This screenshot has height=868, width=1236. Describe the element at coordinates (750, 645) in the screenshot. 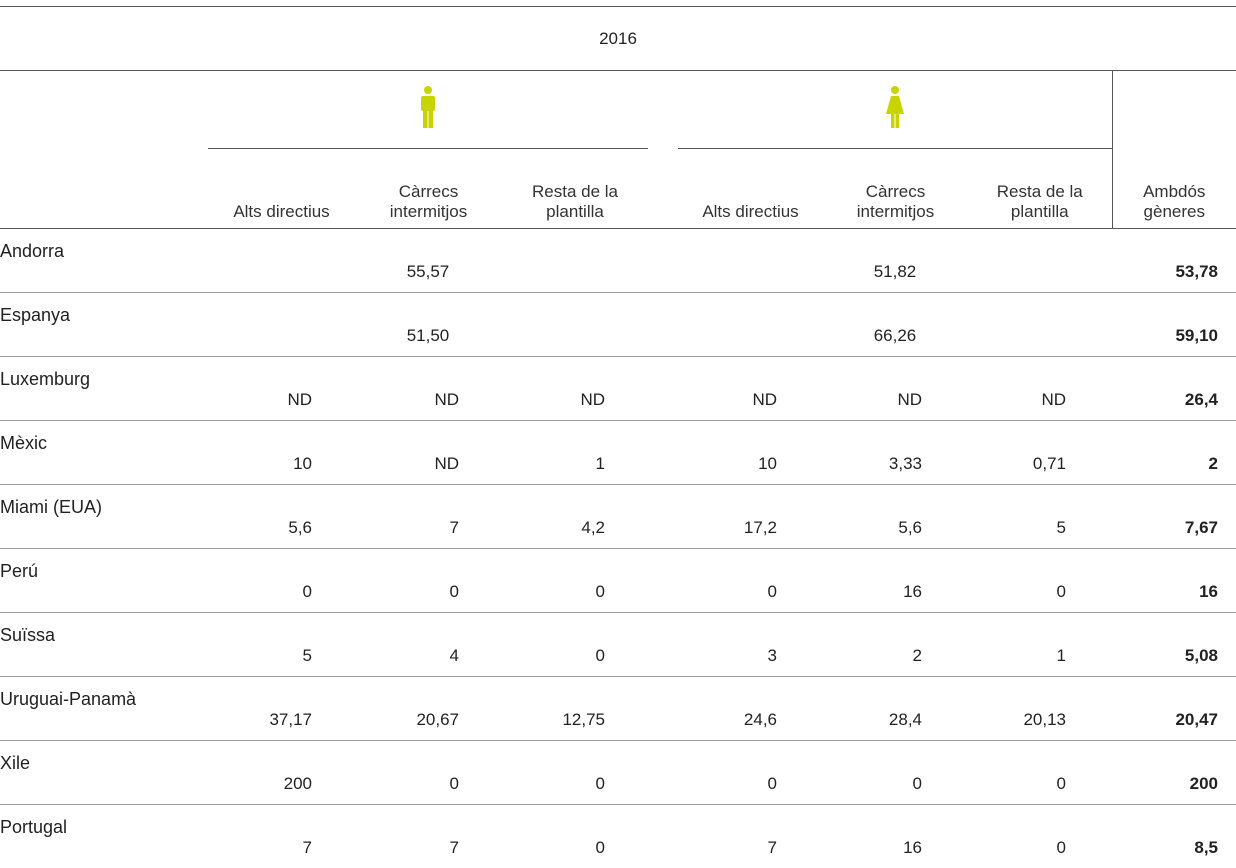

I see `cell: 3` at that location.